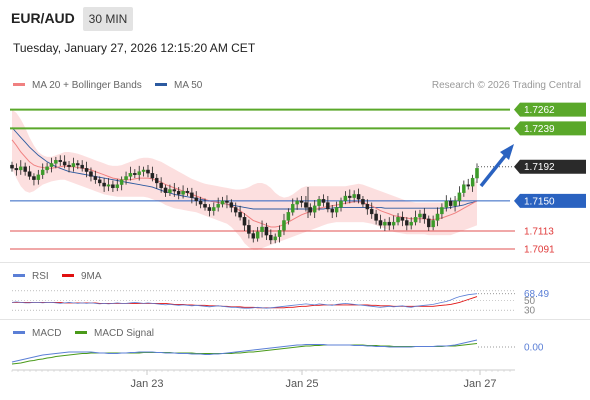 Image resolution: width=590 pixels, height=400 pixels. I want to click on legend-macd-signal: MACD Signal, so click(114, 333).